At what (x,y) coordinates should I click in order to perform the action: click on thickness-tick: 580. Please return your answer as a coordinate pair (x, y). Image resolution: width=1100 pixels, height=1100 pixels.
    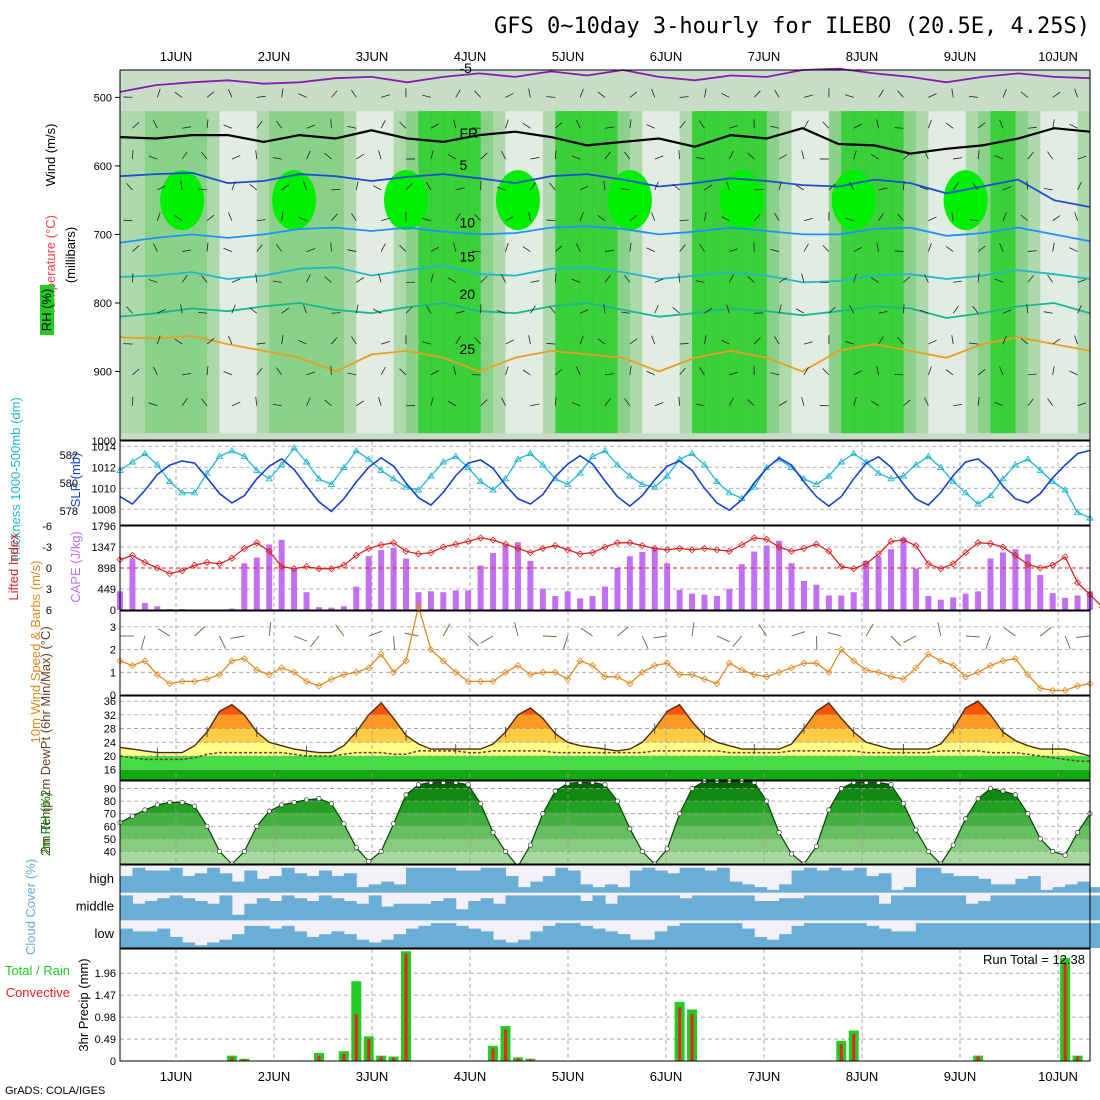
    Looking at the image, I should click on (69, 484).